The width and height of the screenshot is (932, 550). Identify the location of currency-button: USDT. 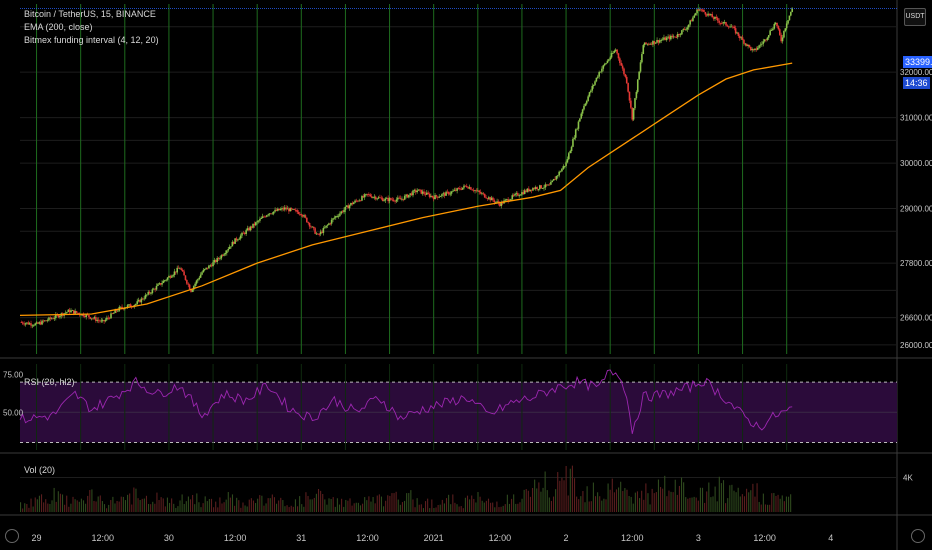
(915, 17).